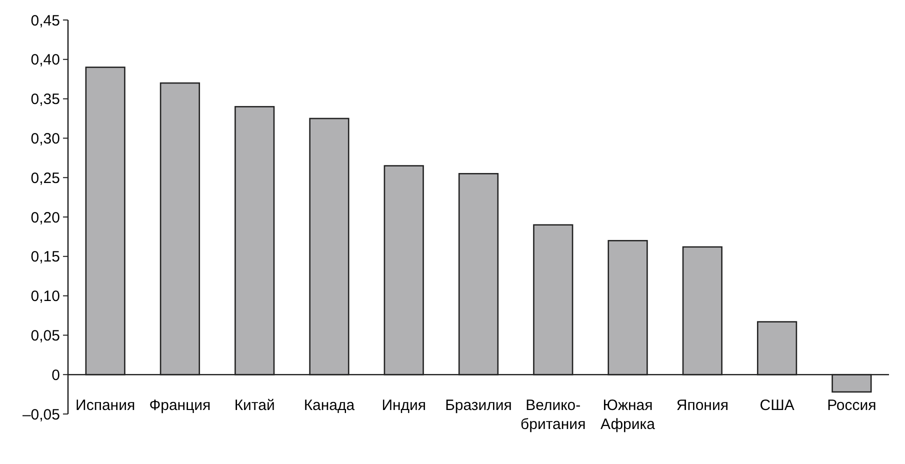 The image size is (905, 464). I want to click on x-tick-label: Россия, so click(851, 405).